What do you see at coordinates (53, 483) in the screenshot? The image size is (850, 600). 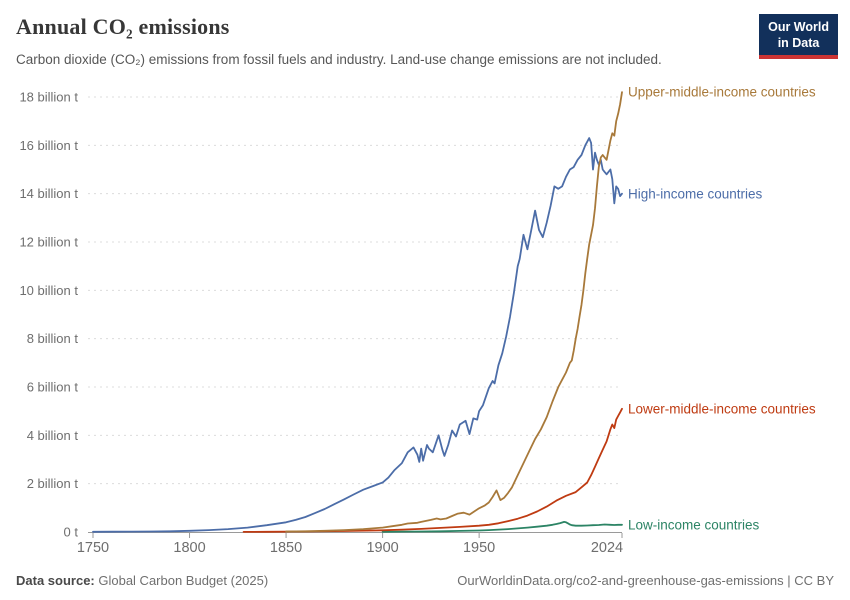 I see `y-axis-tick-label: 2 billion t` at bounding box center [53, 483].